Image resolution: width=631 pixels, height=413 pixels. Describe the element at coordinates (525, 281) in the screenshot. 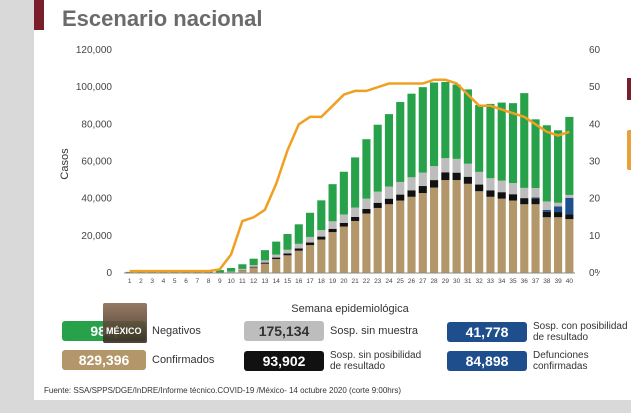

I see `x-tick-label: 36` at that location.